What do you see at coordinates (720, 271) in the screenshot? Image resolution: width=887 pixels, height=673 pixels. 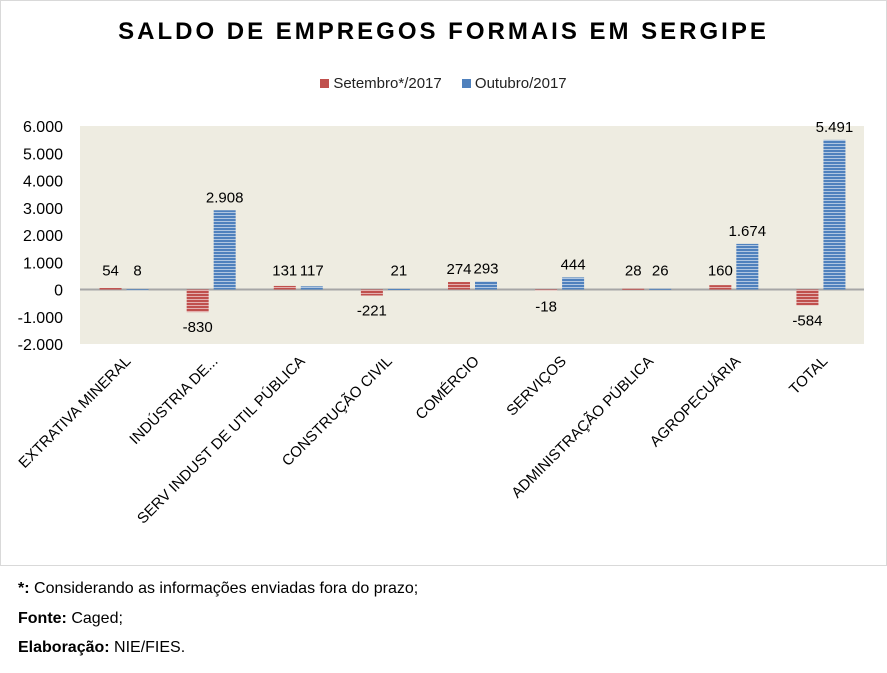 I see `data-label: 160` at bounding box center [720, 271].